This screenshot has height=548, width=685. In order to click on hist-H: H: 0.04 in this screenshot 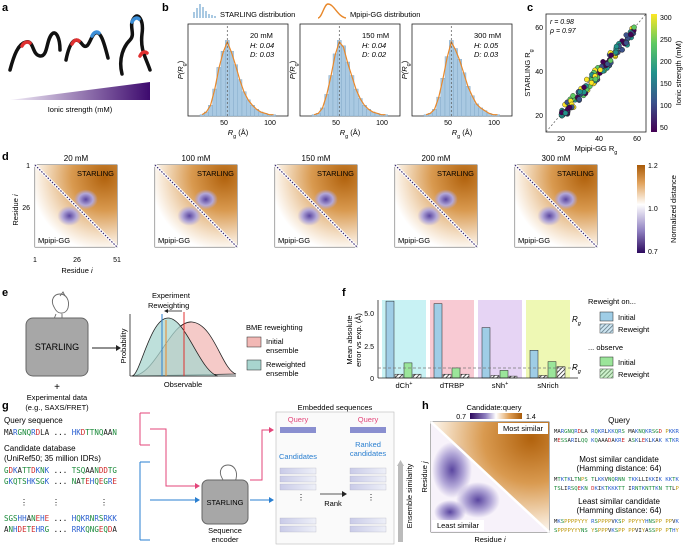, I will do `click(374, 45)`.